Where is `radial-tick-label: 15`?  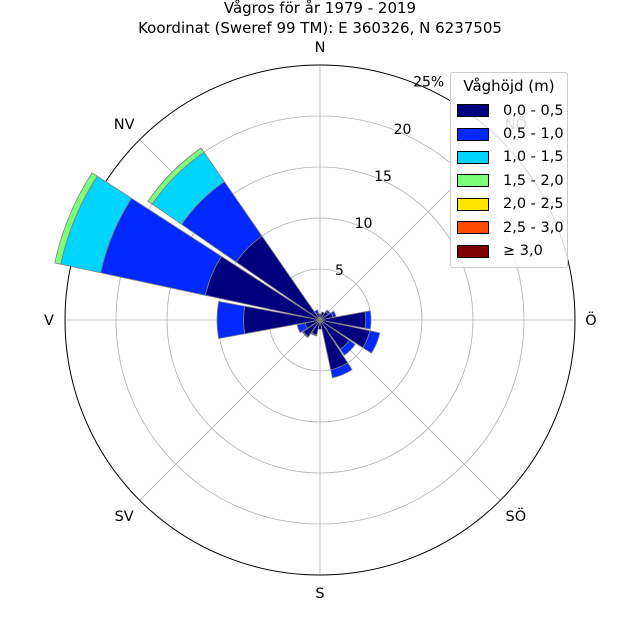 radial-tick-label: 15 is located at coordinates (383, 177).